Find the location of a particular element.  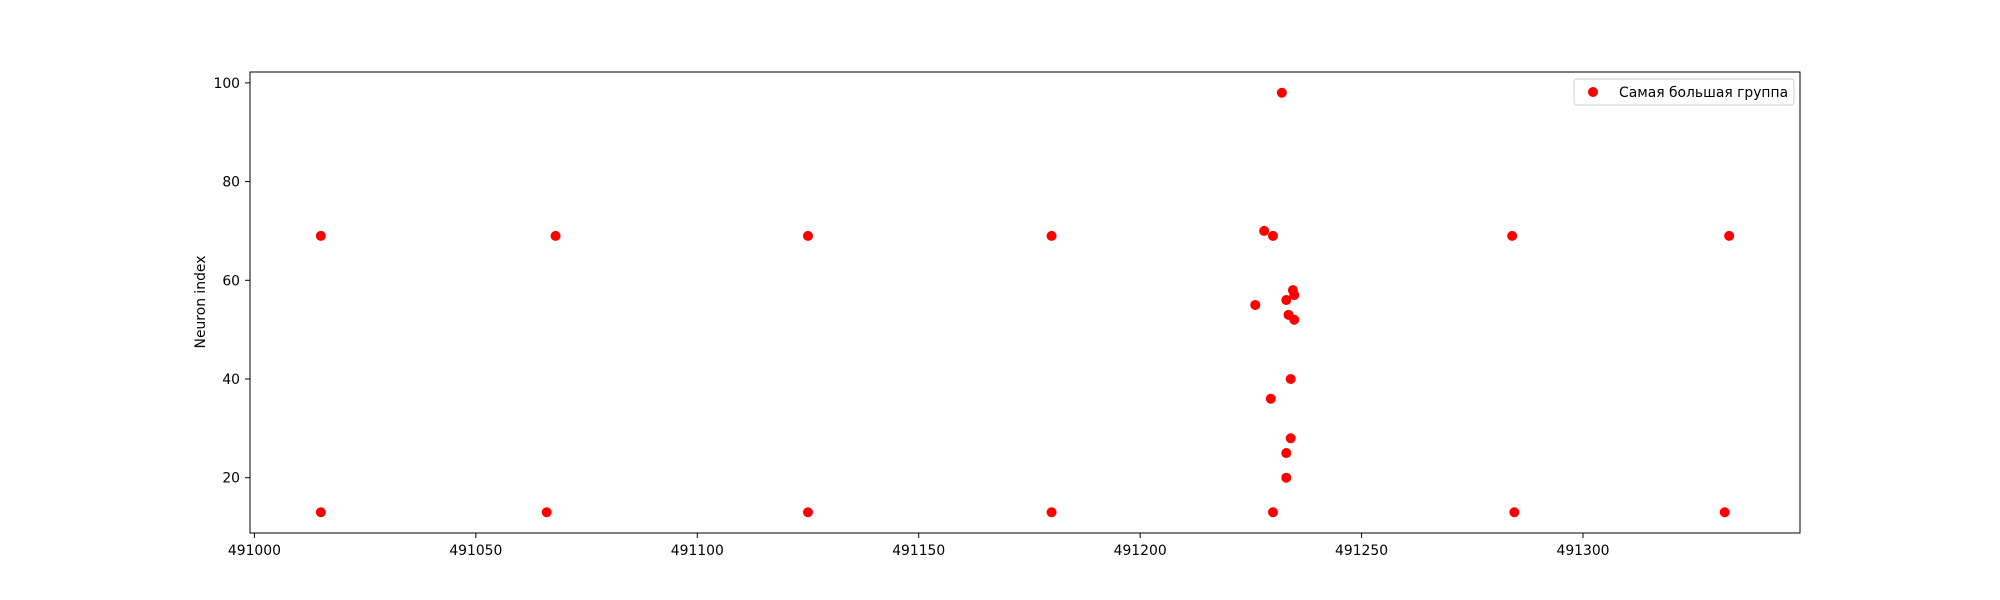

x-tick-label: 491200 is located at coordinates (1140, 551).